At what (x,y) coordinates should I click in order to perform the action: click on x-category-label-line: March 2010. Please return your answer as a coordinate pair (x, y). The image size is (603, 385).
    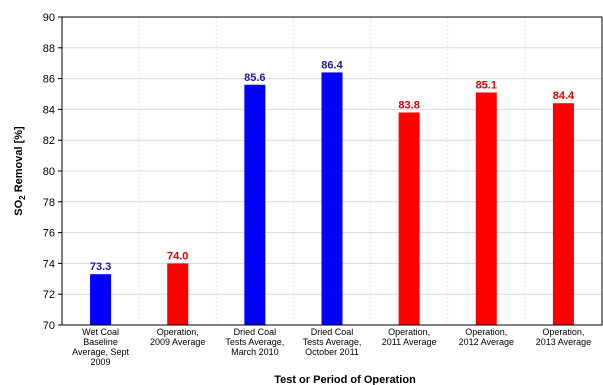
    Looking at the image, I should click on (255, 352).